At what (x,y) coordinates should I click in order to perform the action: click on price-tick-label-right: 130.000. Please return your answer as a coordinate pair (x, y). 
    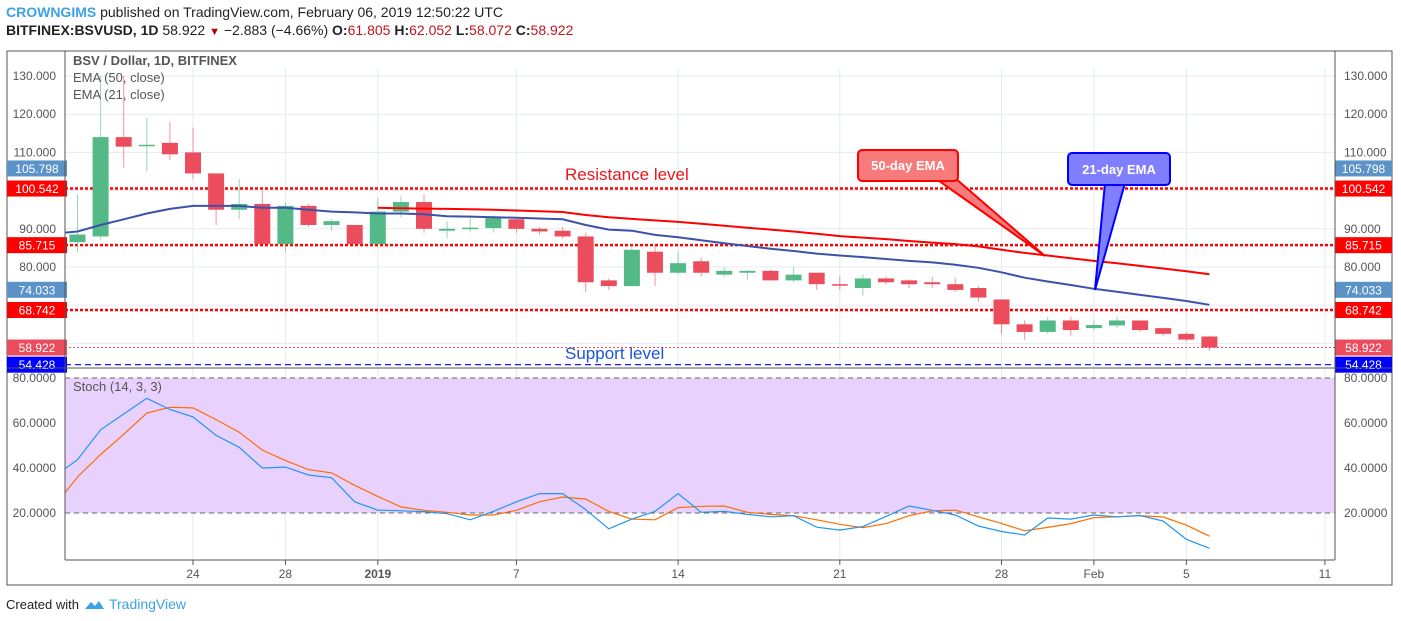
    Looking at the image, I should click on (1366, 76).